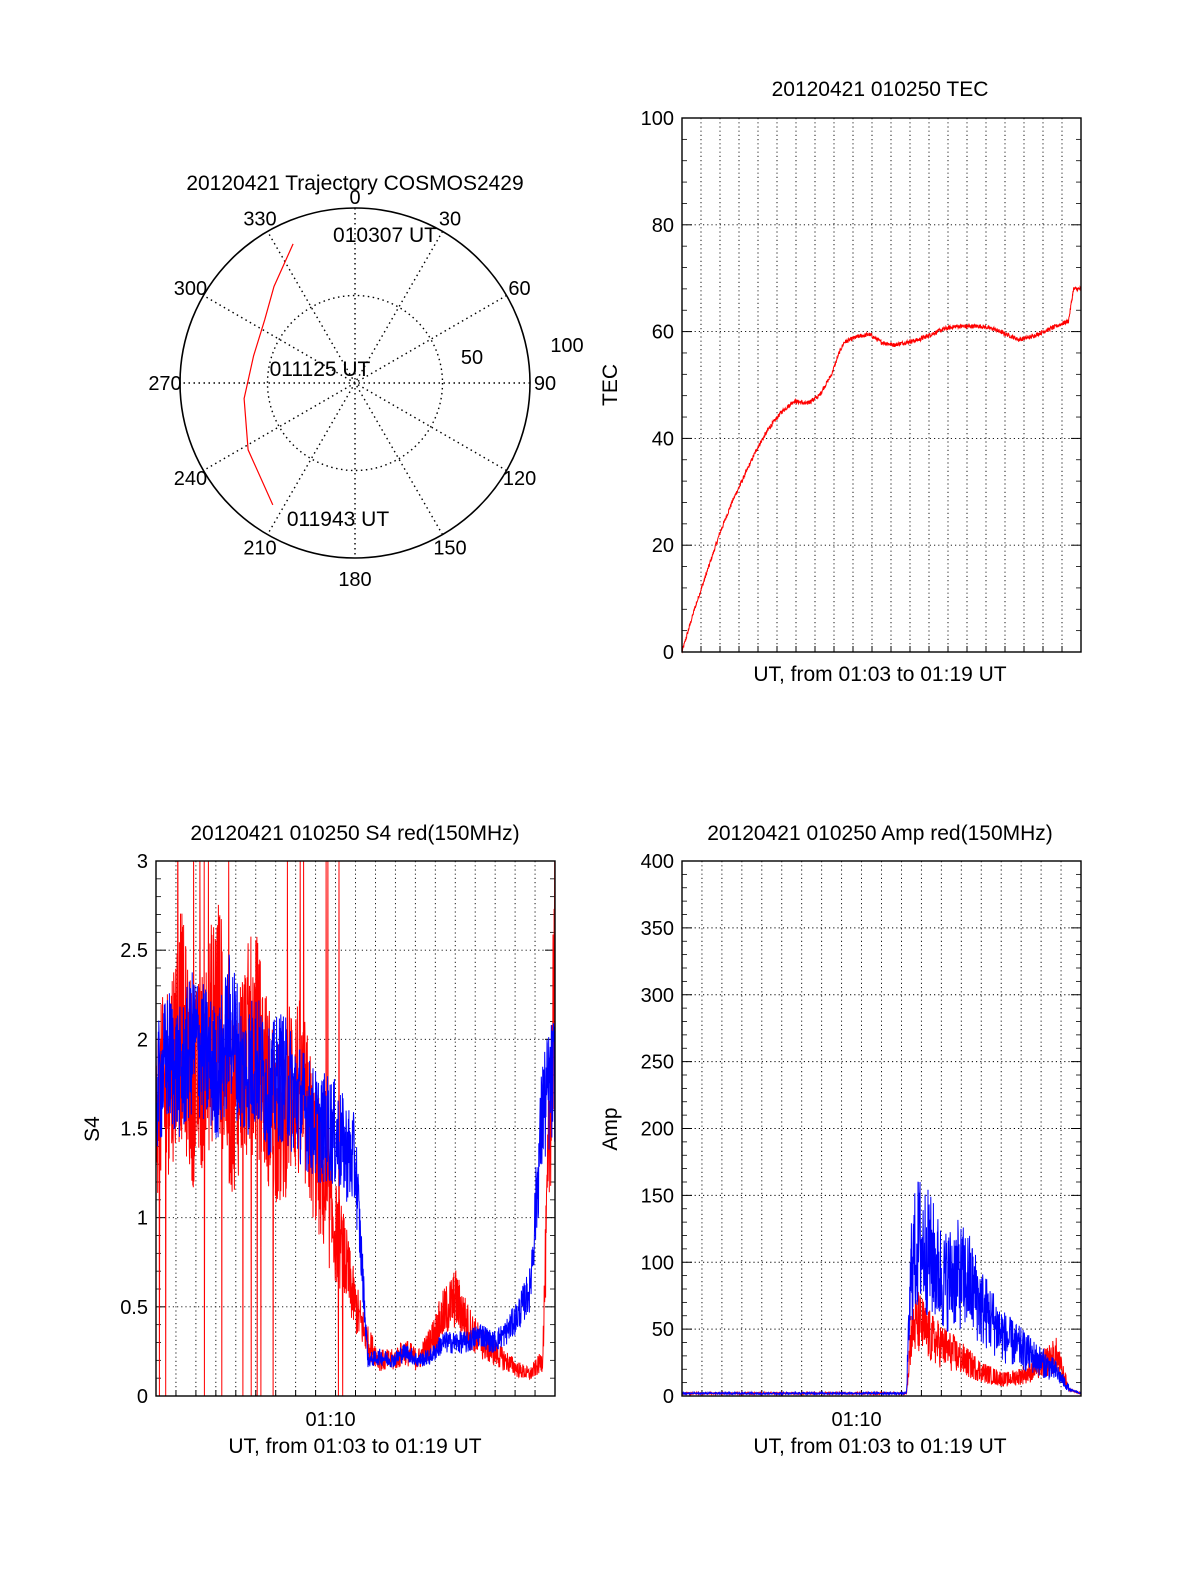 This screenshot has width=1200, height=1575. Describe the element at coordinates (881, 1128) in the screenshot. I see `amp-plot-frame` at that location.